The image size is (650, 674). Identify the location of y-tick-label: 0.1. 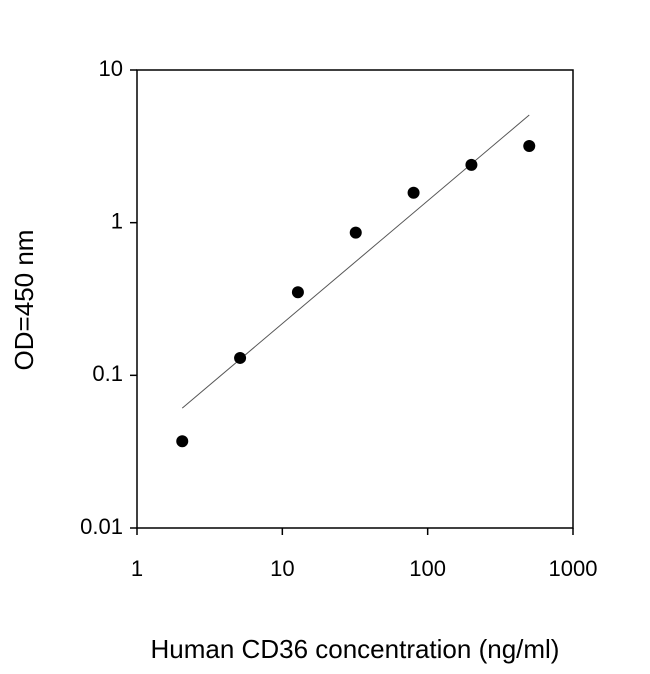
(107, 373).